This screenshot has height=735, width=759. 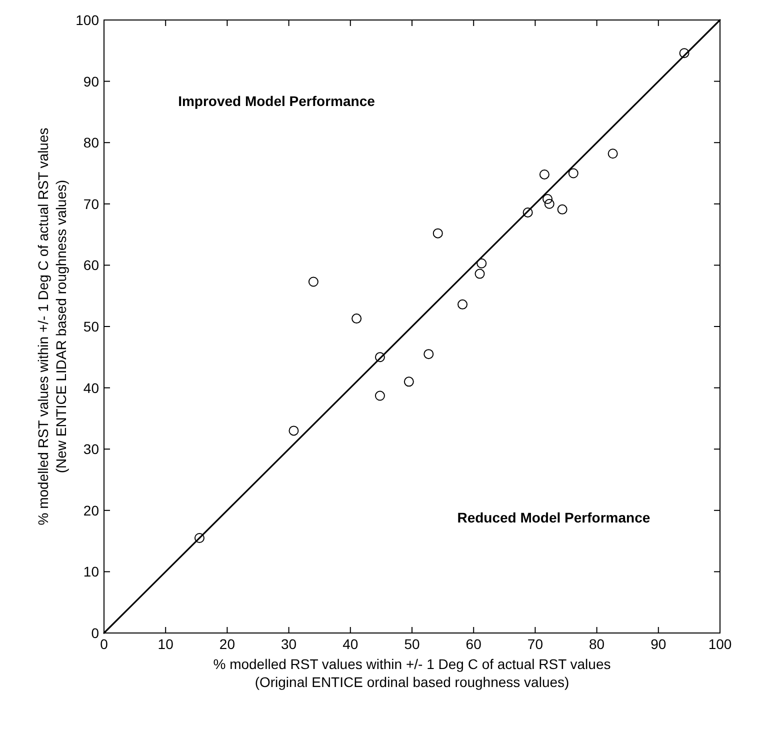 I want to click on annotation: Improved Model Performance, so click(x=277, y=100).